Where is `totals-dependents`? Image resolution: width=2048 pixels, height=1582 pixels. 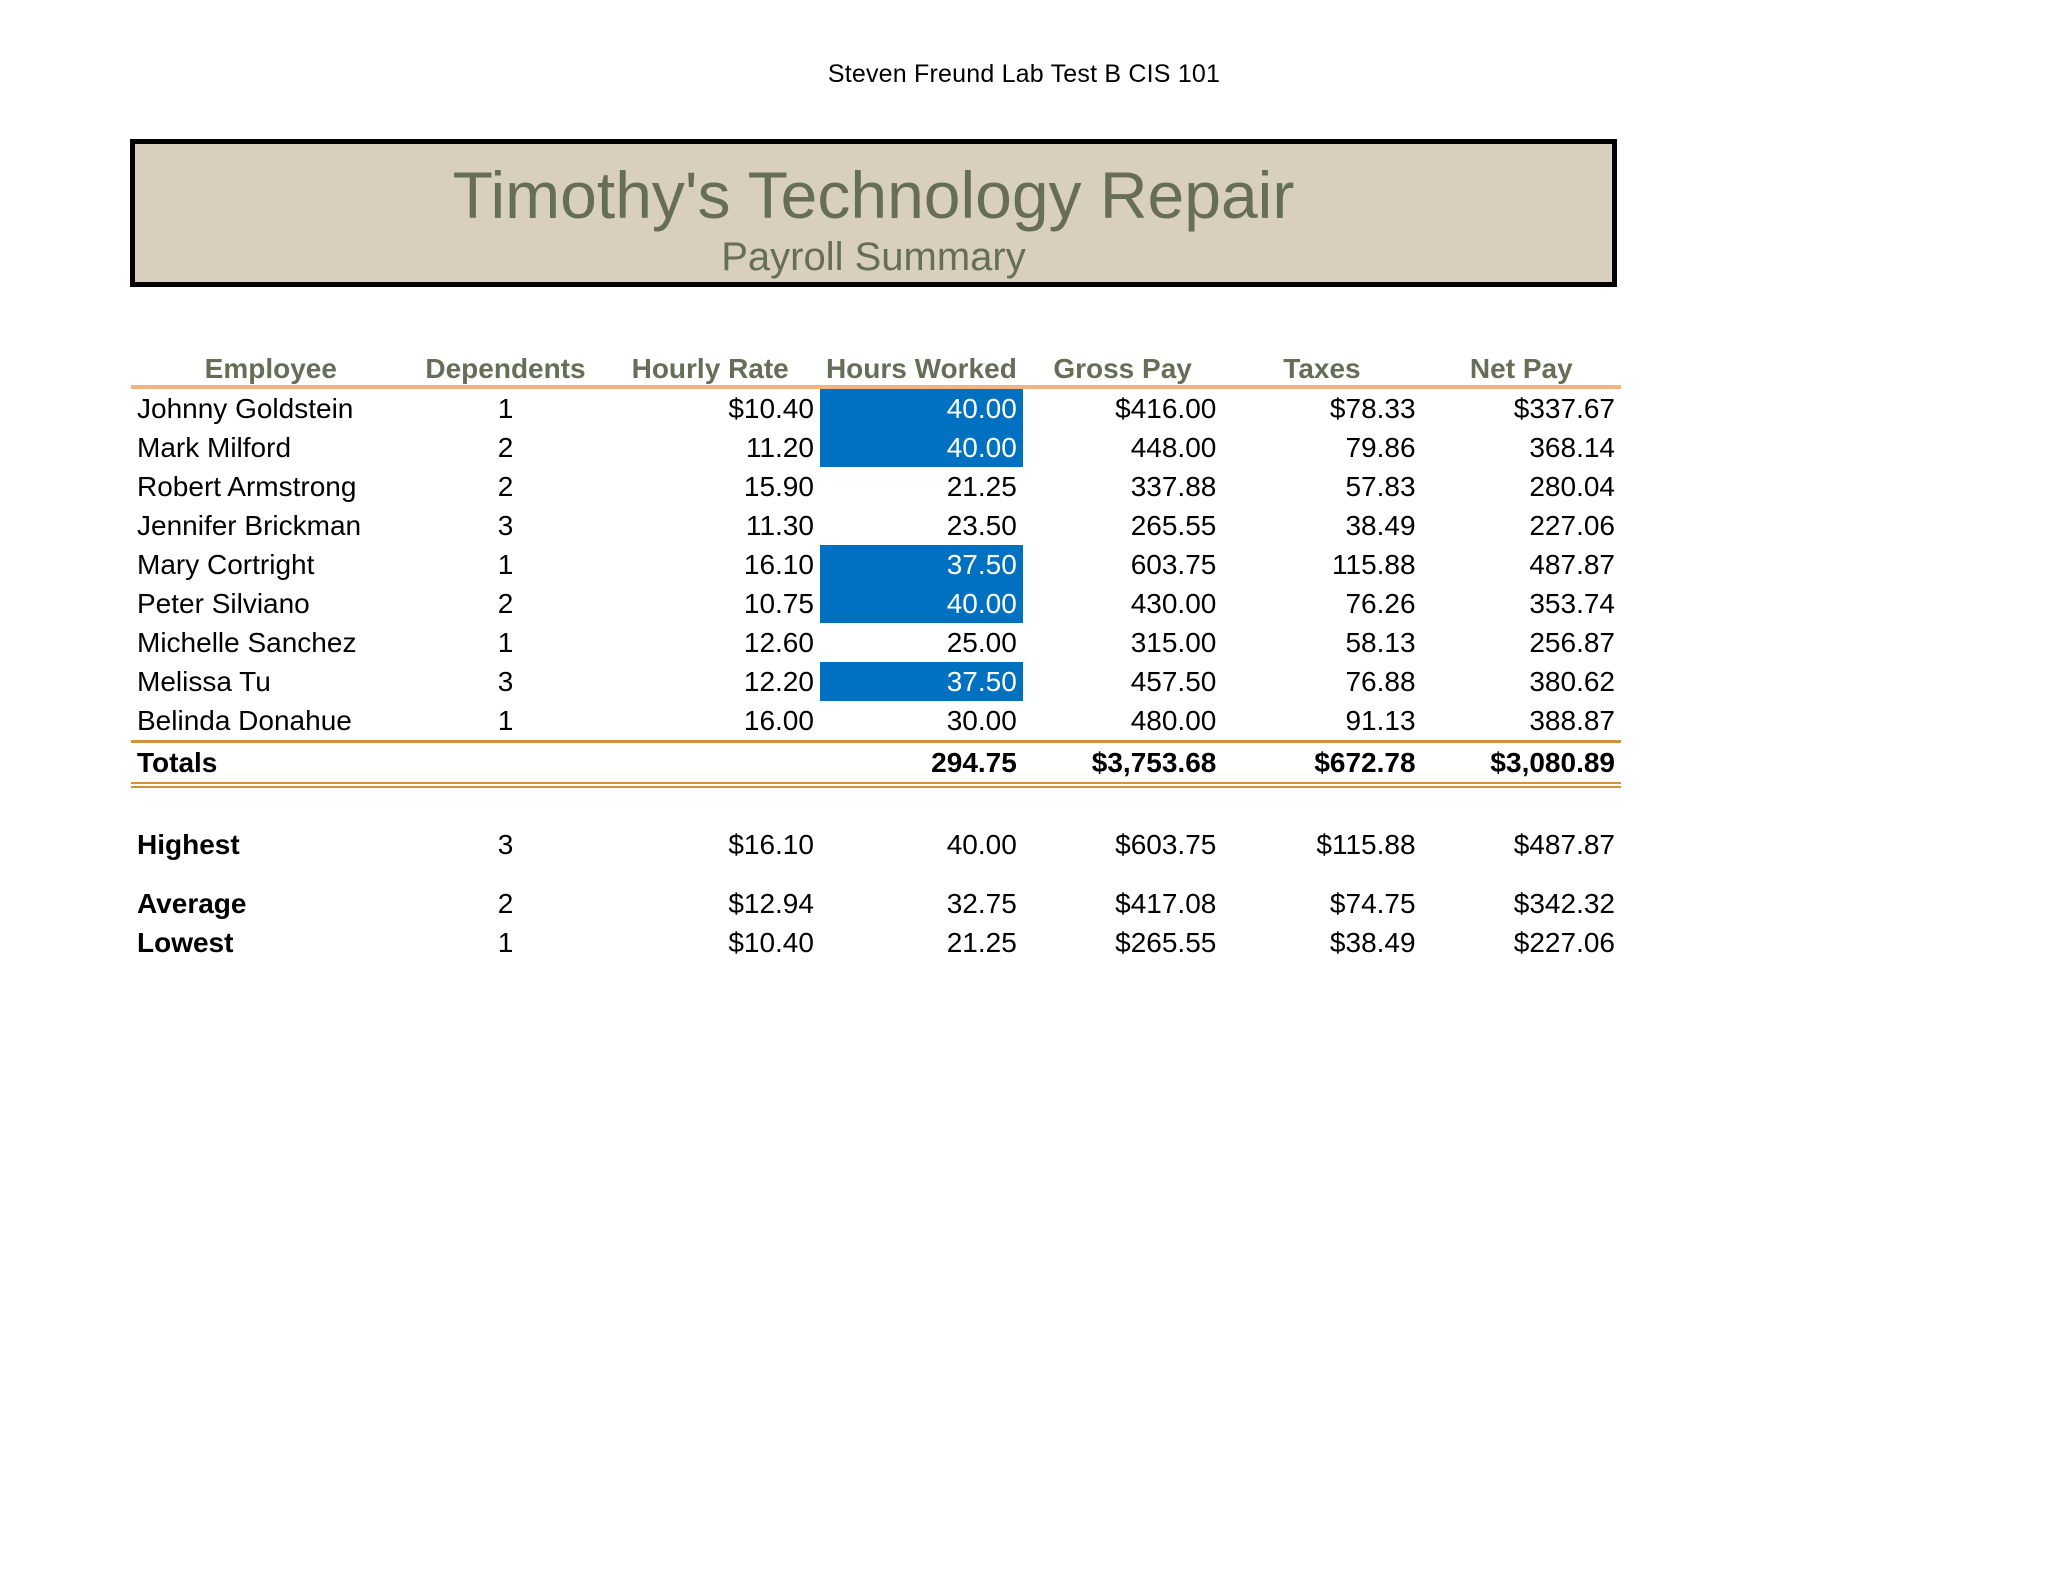 totals-dependents is located at coordinates (506, 764).